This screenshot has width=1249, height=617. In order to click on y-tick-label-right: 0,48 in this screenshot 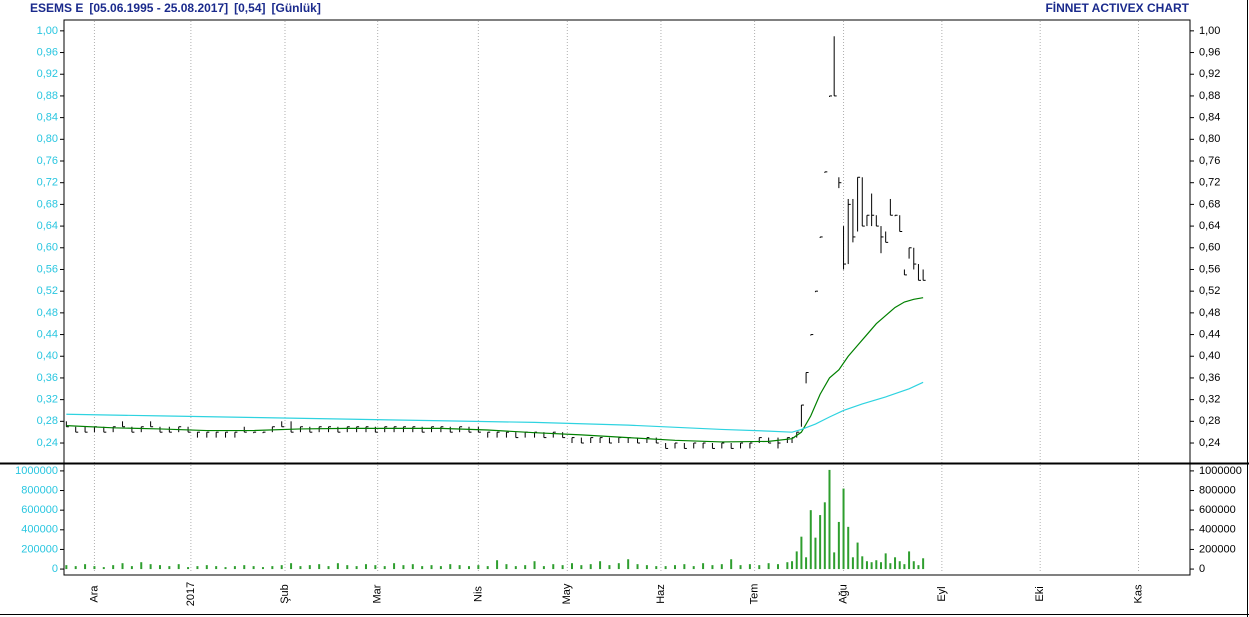, I will do `click(1209, 313)`.